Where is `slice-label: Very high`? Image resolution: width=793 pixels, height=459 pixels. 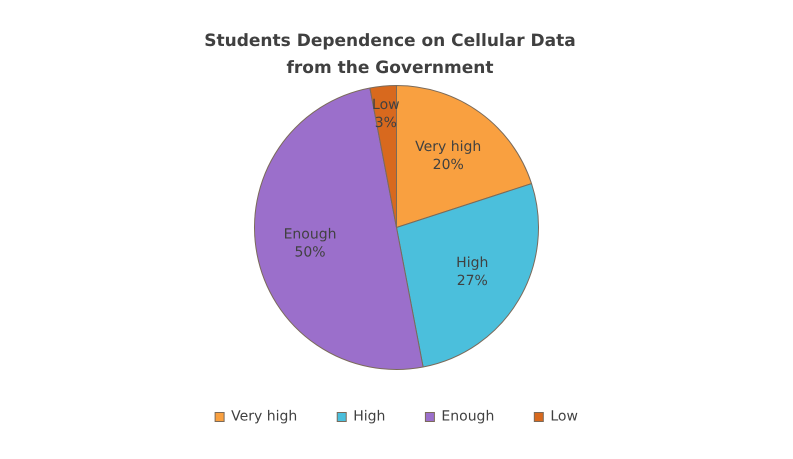 slice-label: Very high is located at coordinates (448, 146).